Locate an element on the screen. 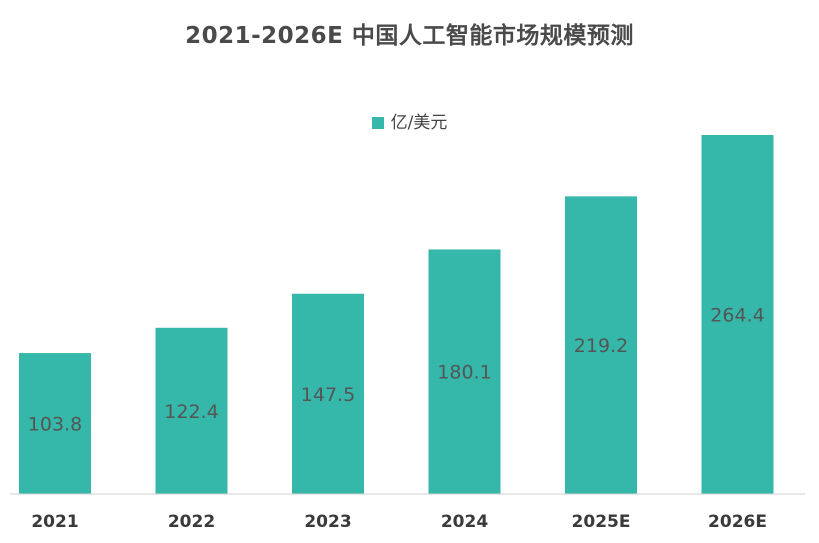 This screenshot has width=819, height=543. value-label-2021: 103.8 is located at coordinates (55, 425).